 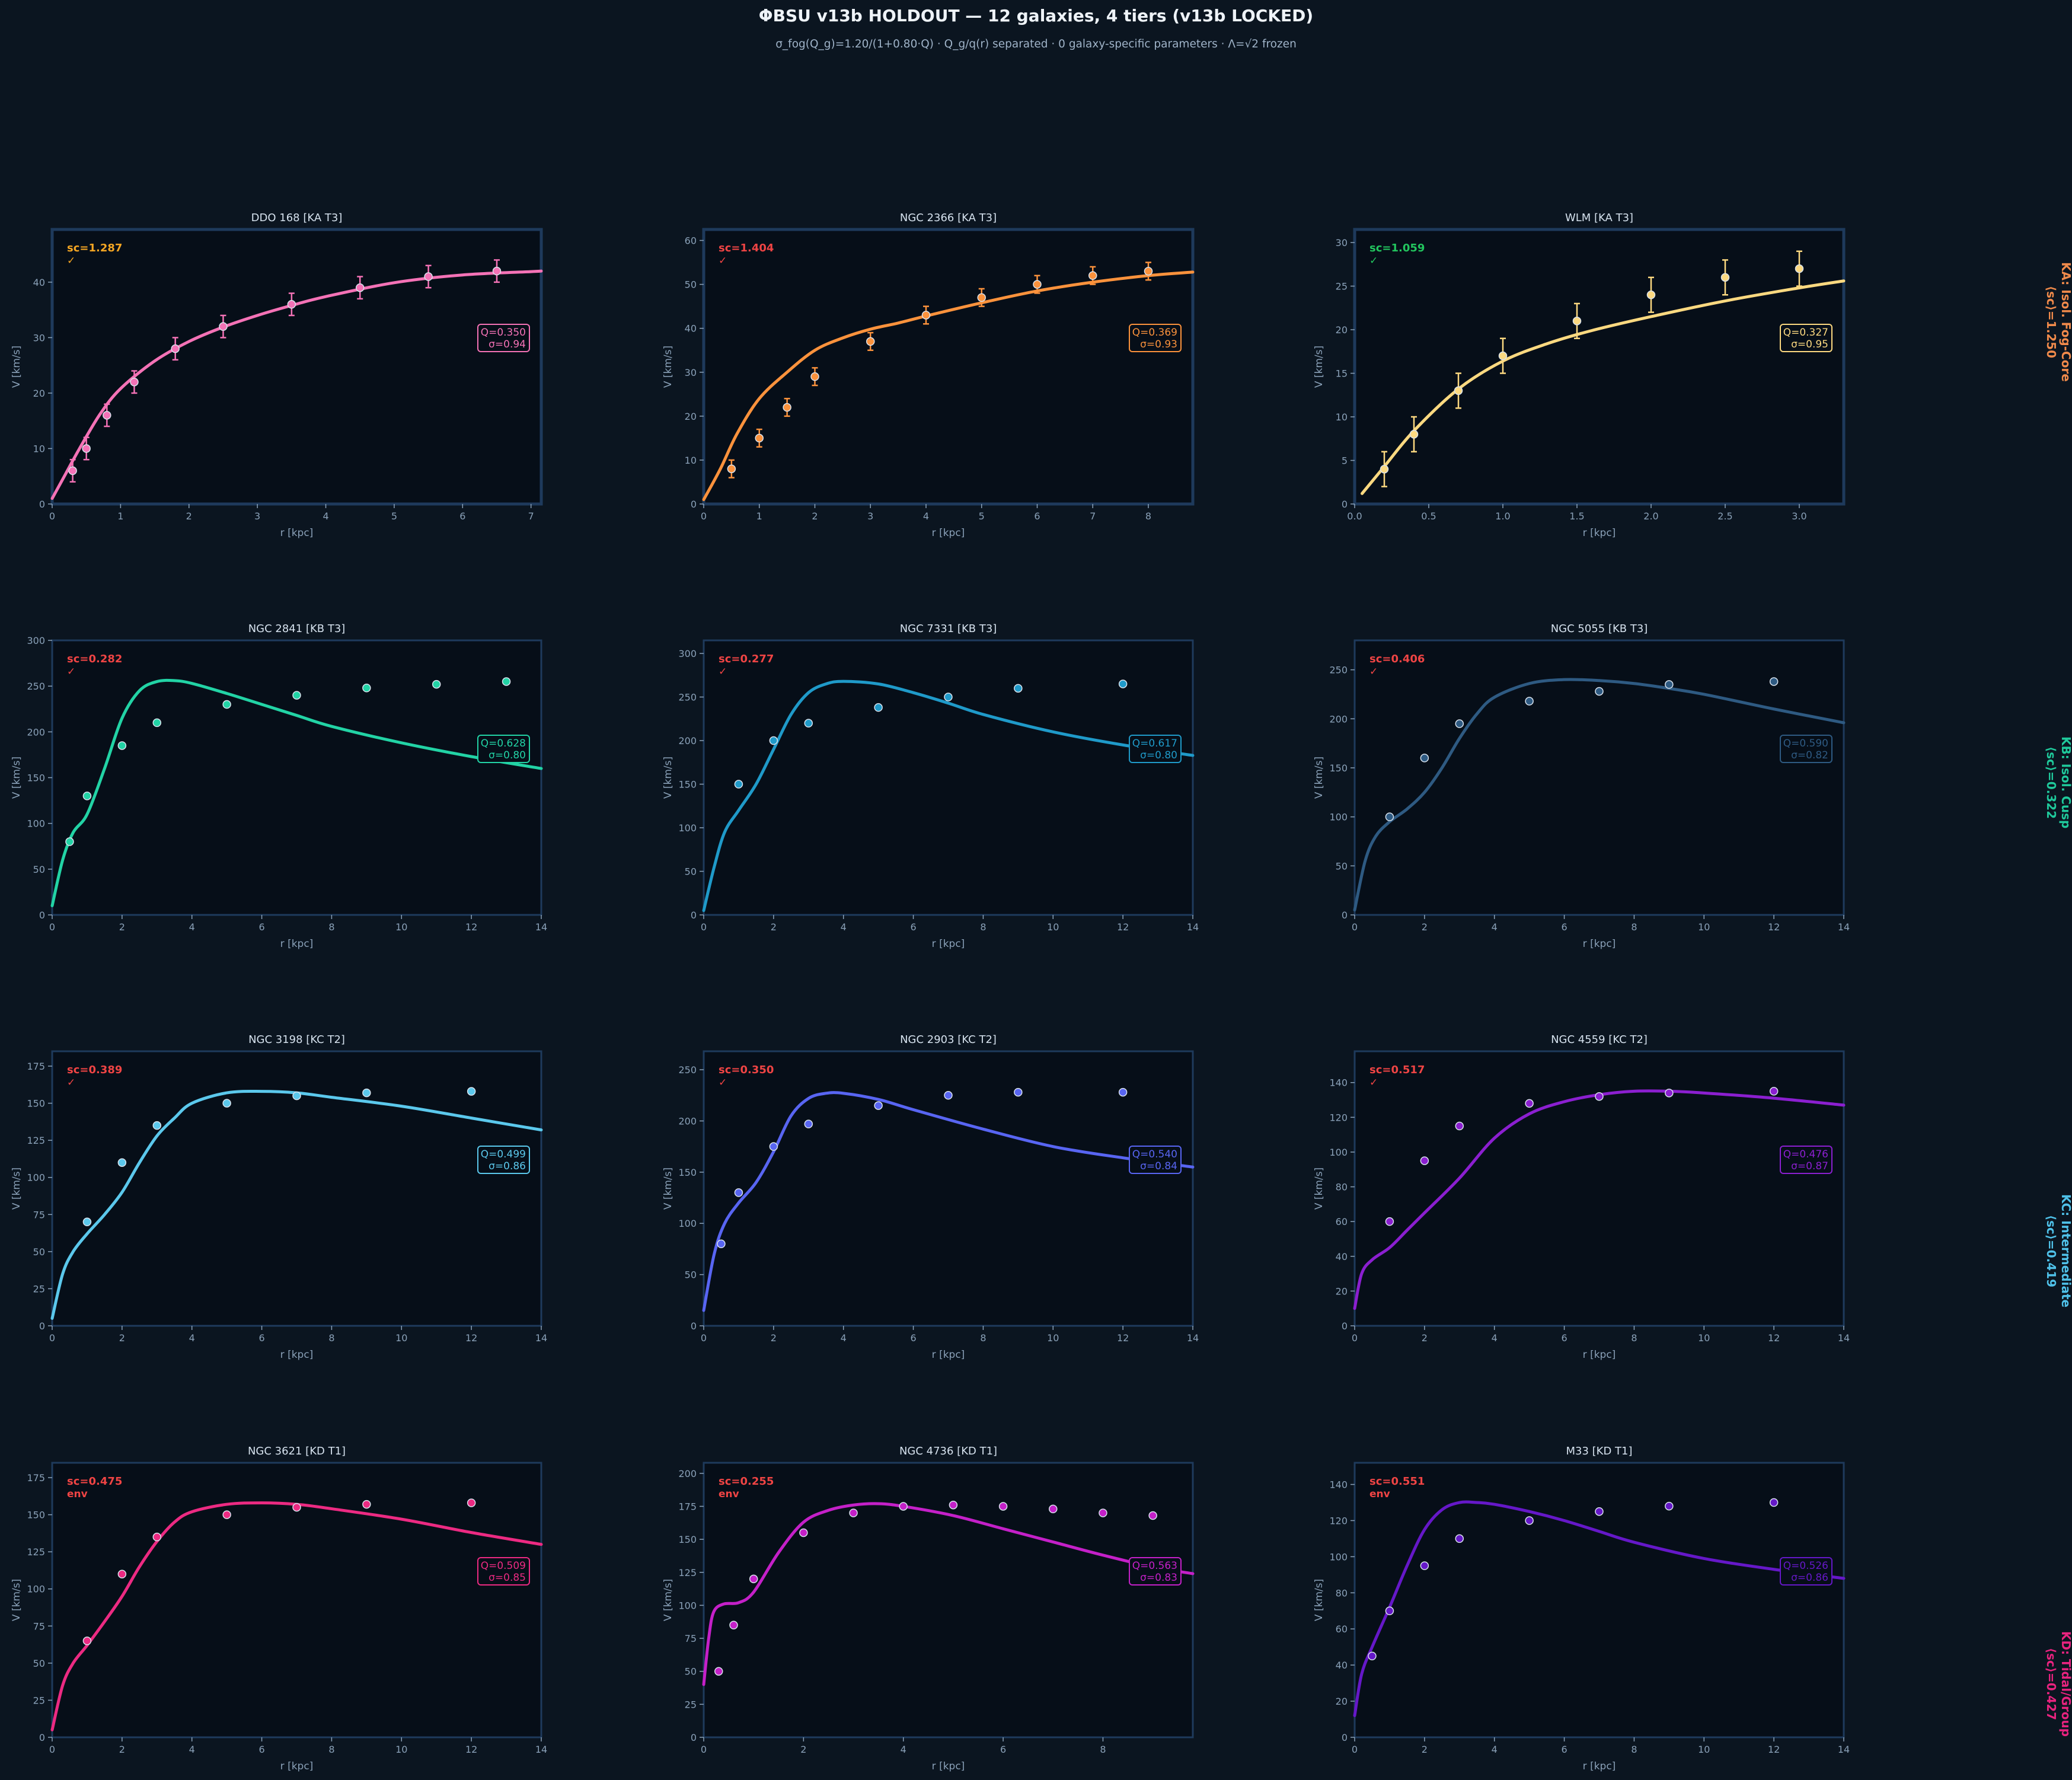 I want to click on tier-label-sub: ⟨sc⟩=0.419, so click(x=2051, y=1251).